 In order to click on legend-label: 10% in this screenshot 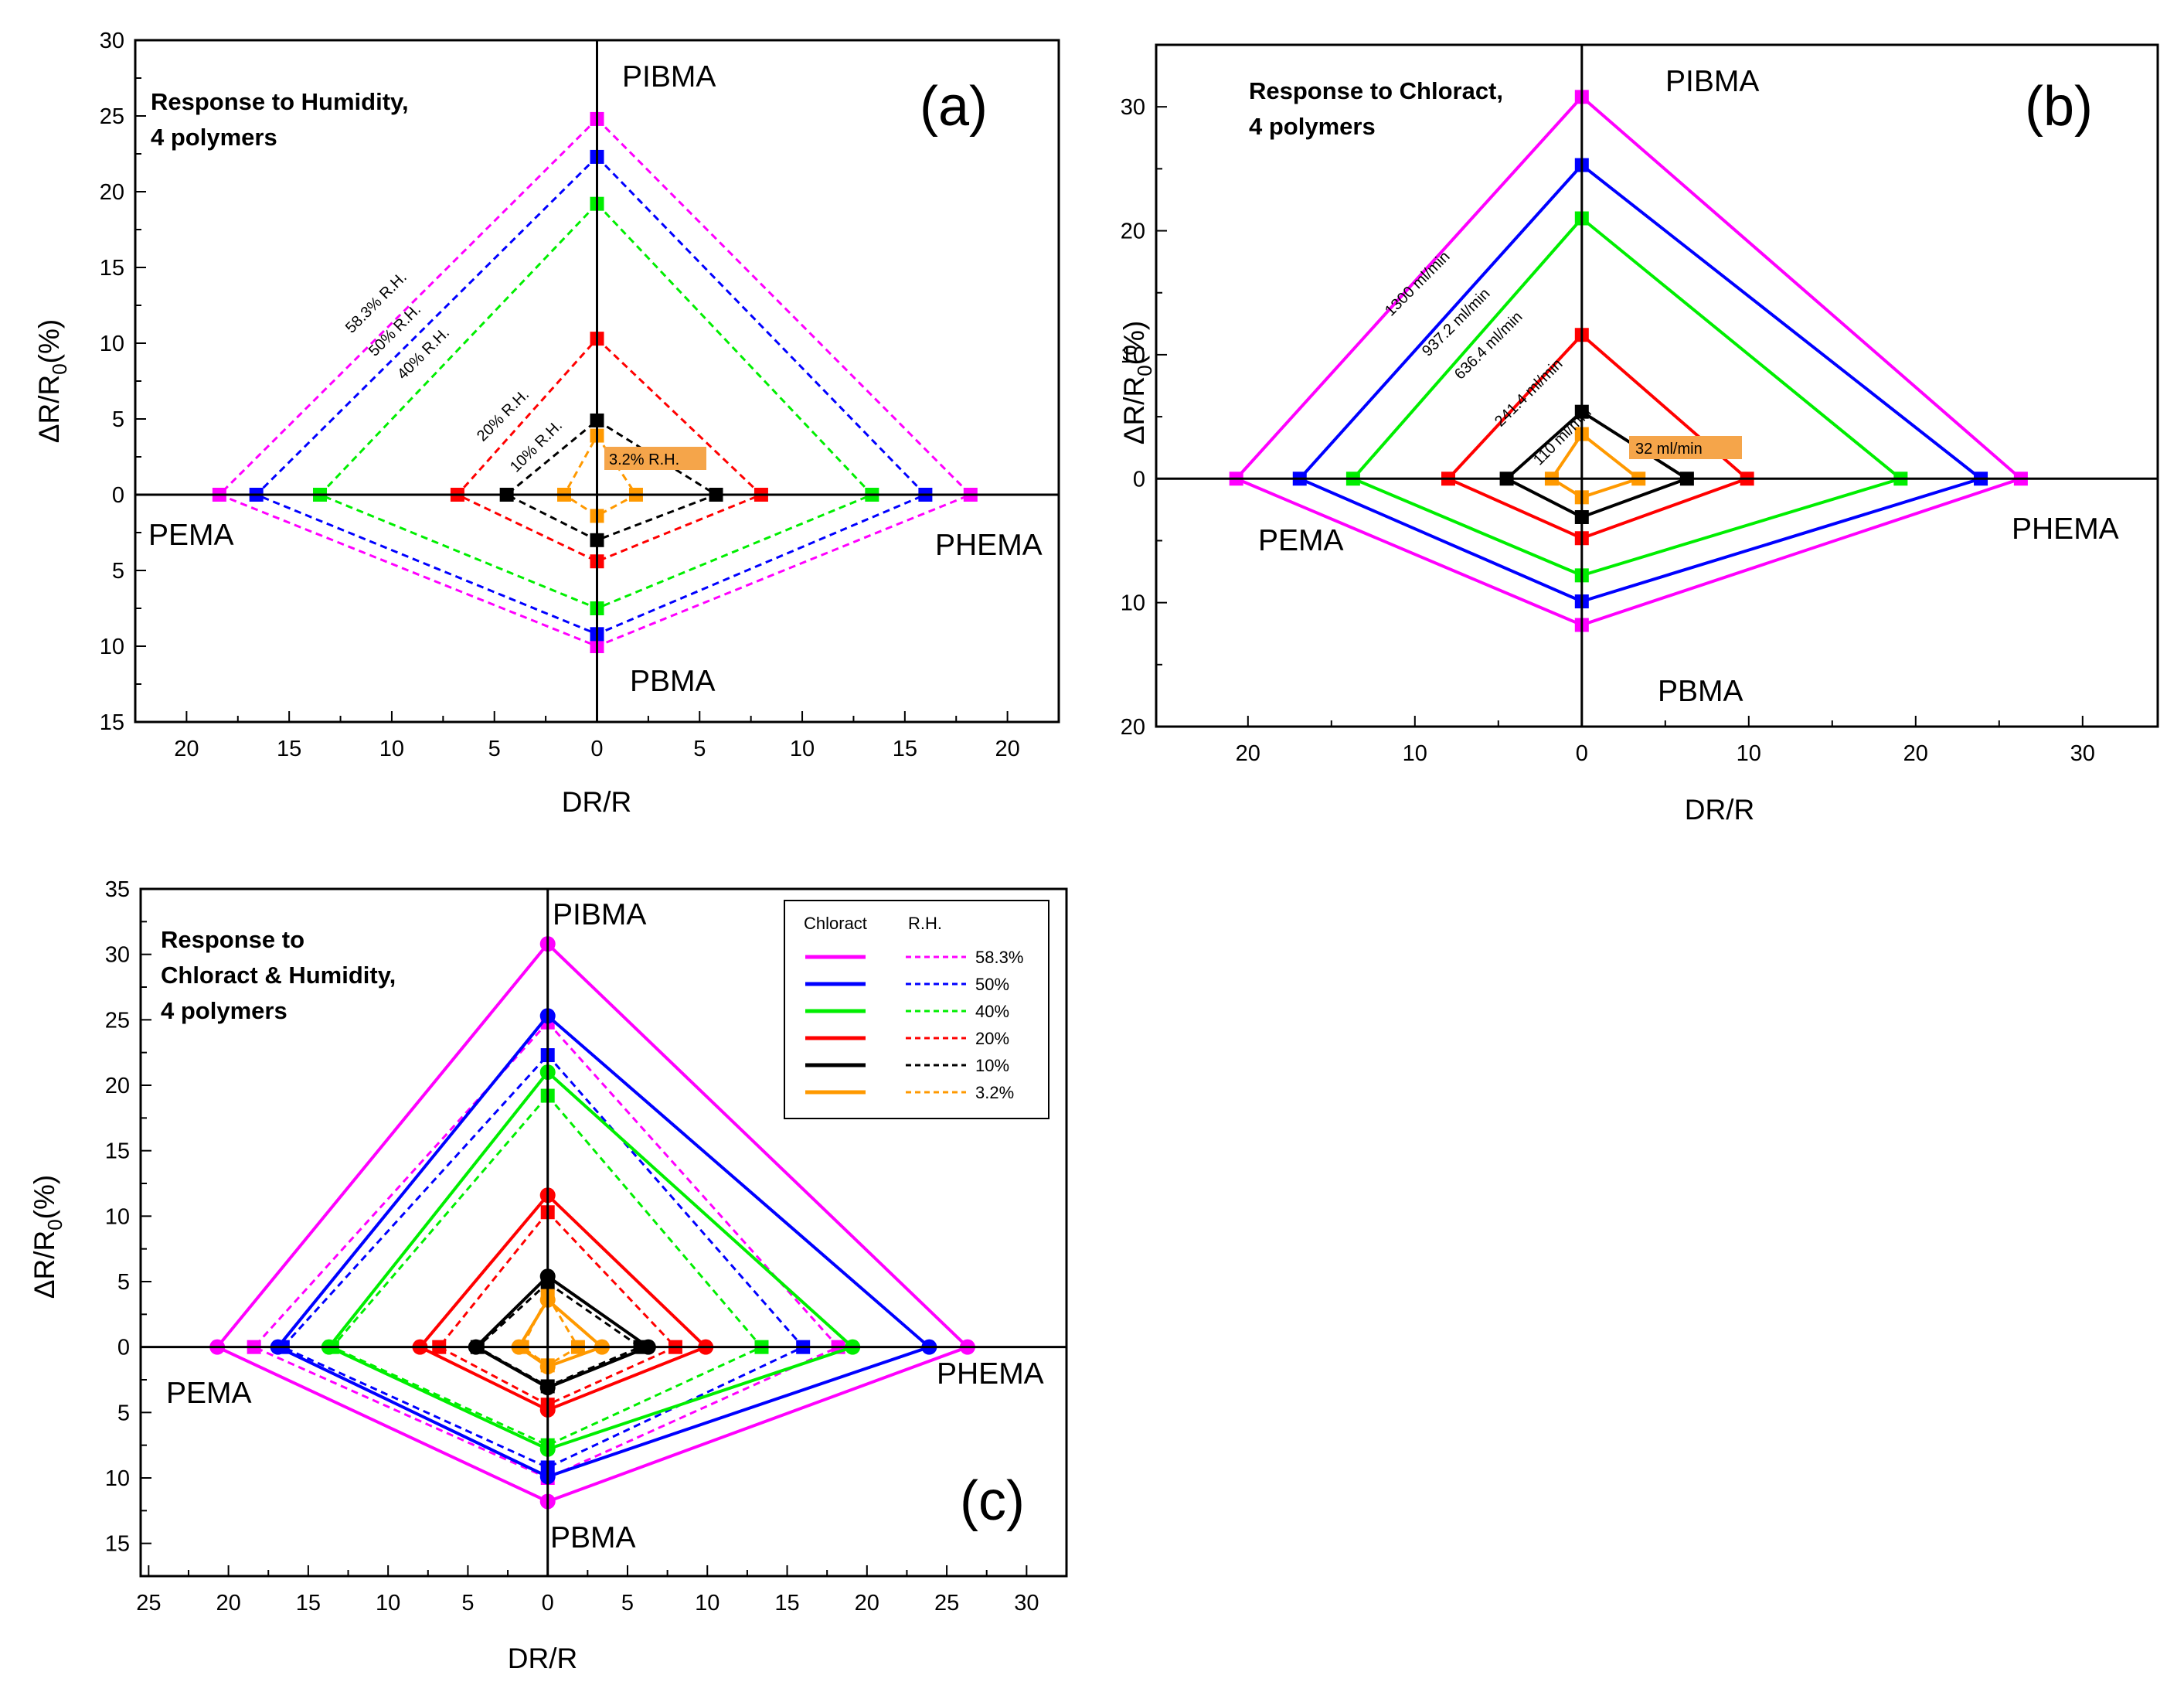, I will do `click(992, 1065)`.